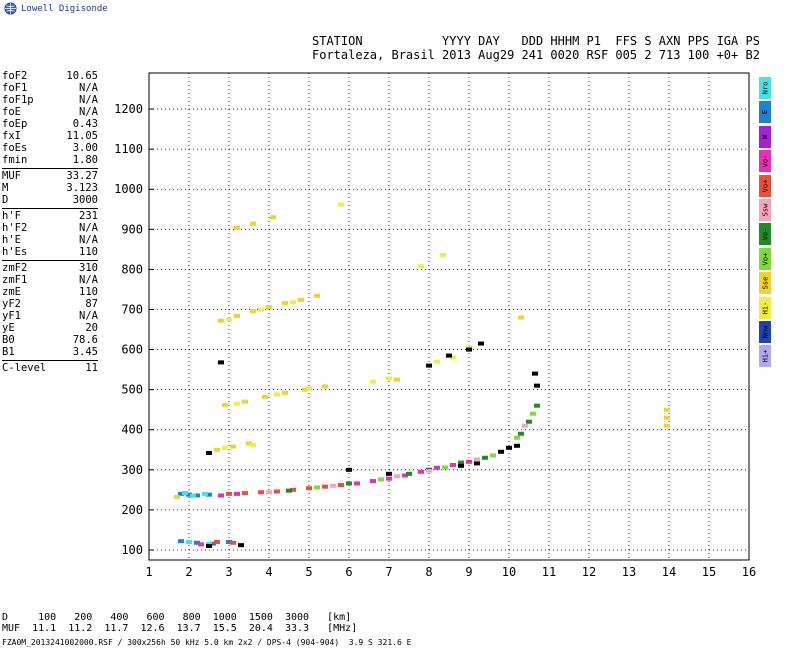 Image resolution: width=800 pixels, height=650 pixels. What do you see at coordinates (50, 136) in the screenshot?
I see `param-row: fxI 11.05` at bounding box center [50, 136].